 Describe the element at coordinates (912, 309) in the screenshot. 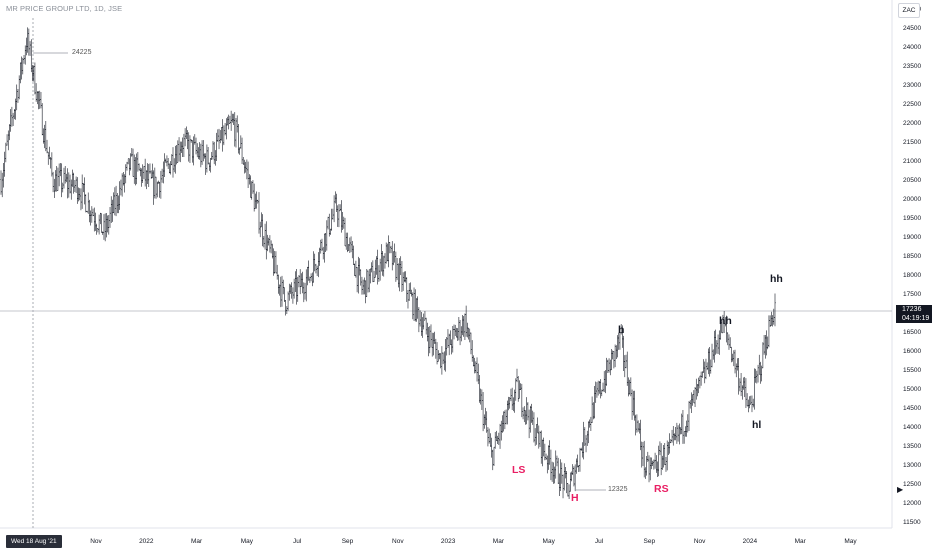

I see `last-price-value: 17236` at that location.